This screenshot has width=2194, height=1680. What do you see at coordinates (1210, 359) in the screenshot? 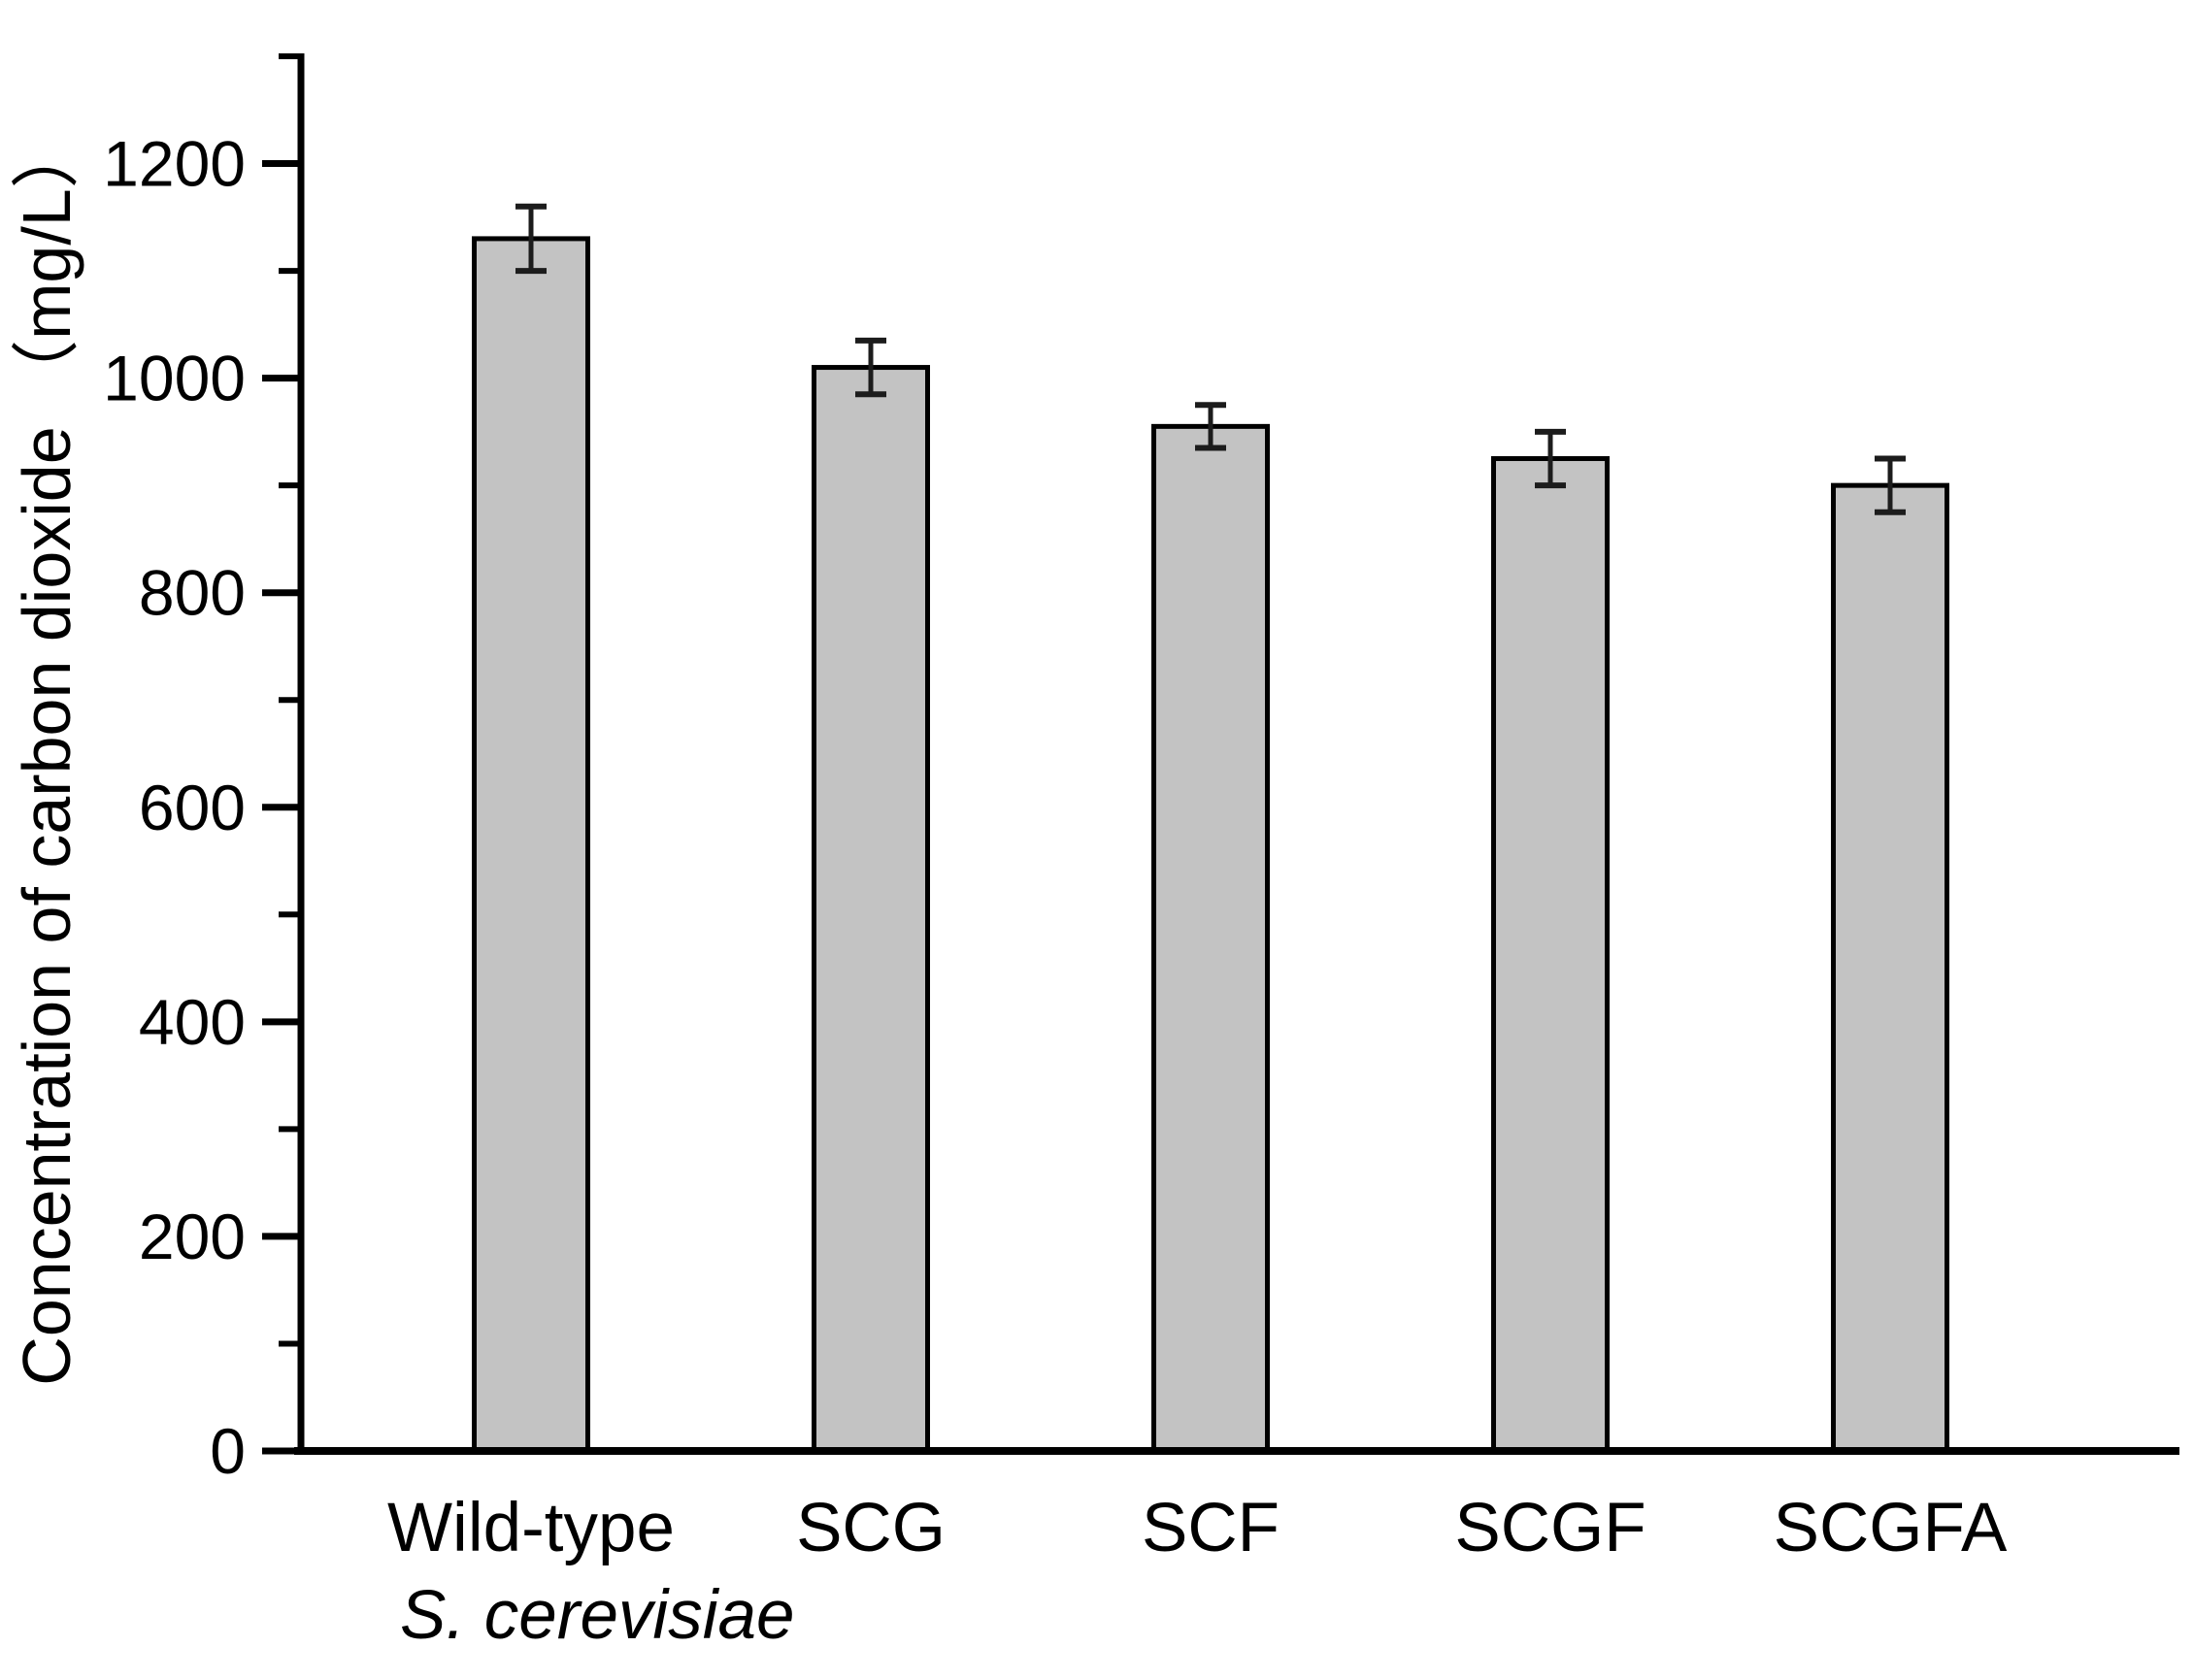
I see `error-bars-layer` at bounding box center [1210, 359].